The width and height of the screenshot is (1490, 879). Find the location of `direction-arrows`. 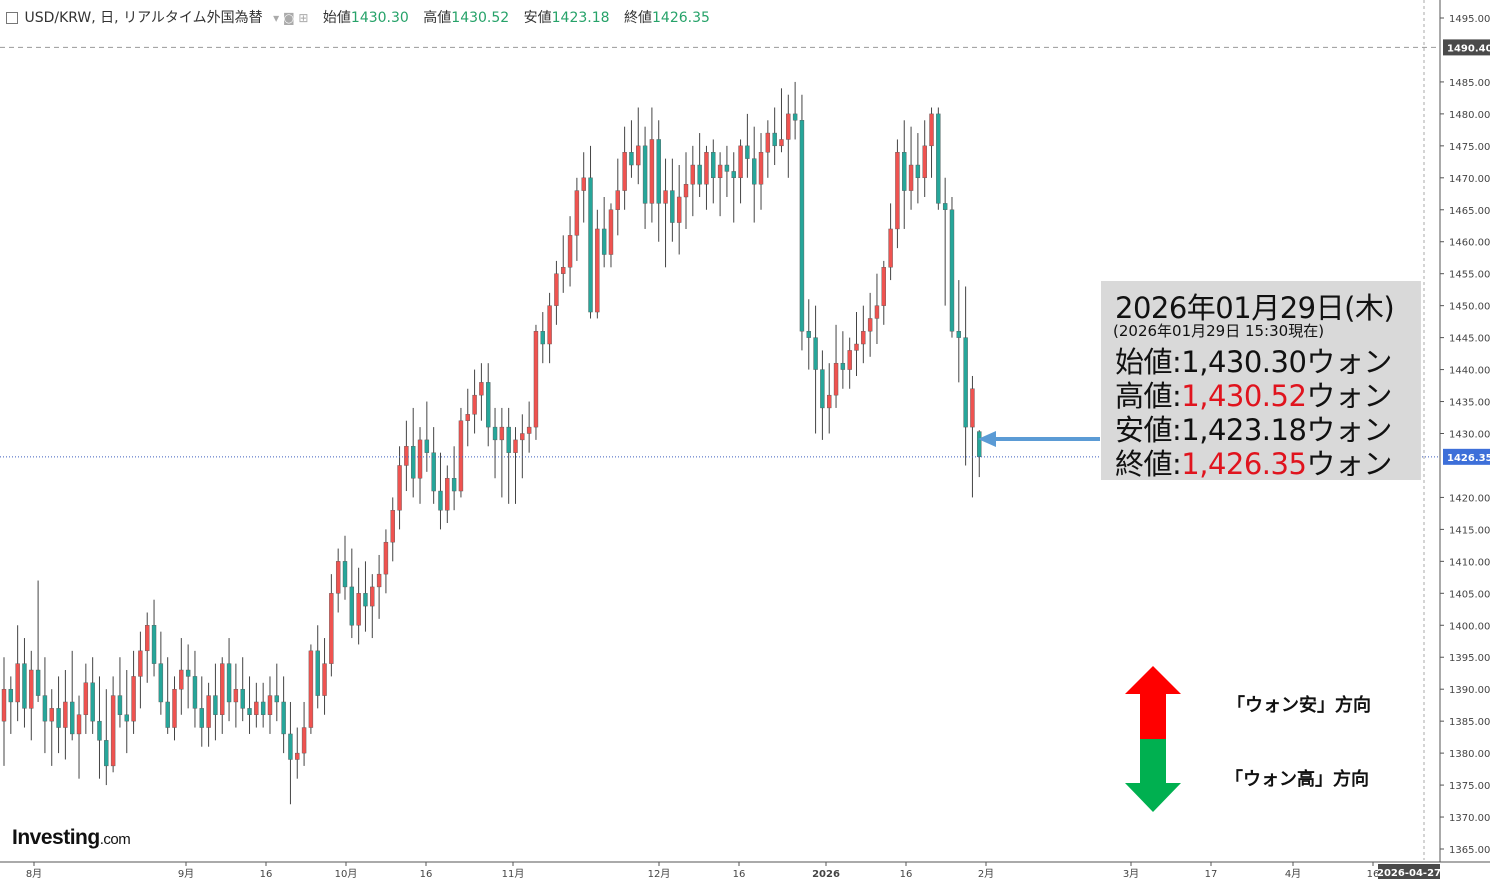

direction-arrows is located at coordinates (1153, 739).